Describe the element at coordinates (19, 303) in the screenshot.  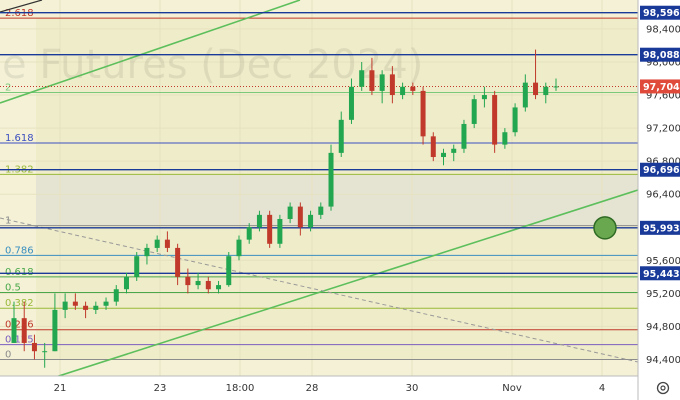
I see `fib-label: 0.382` at that location.